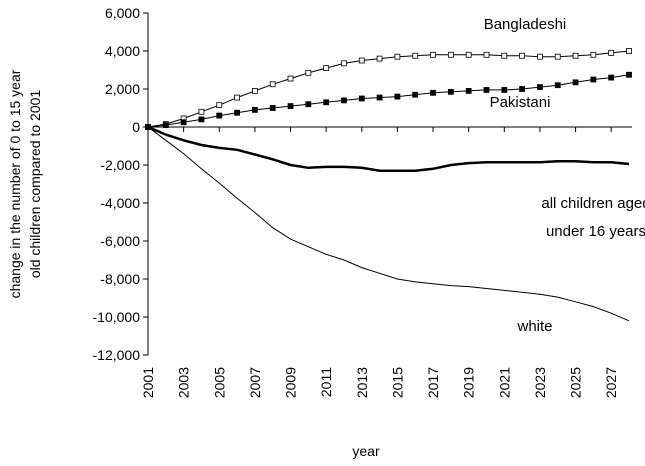  Describe the element at coordinates (122, 13) in the screenshot. I see `y-tick-label: 6,000` at that location.